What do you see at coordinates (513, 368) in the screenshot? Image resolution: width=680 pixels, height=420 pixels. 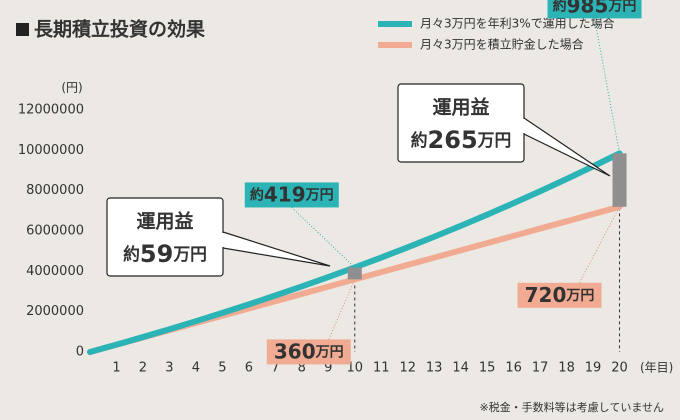 I see `x-tick-label: 16` at bounding box center [513, 368].